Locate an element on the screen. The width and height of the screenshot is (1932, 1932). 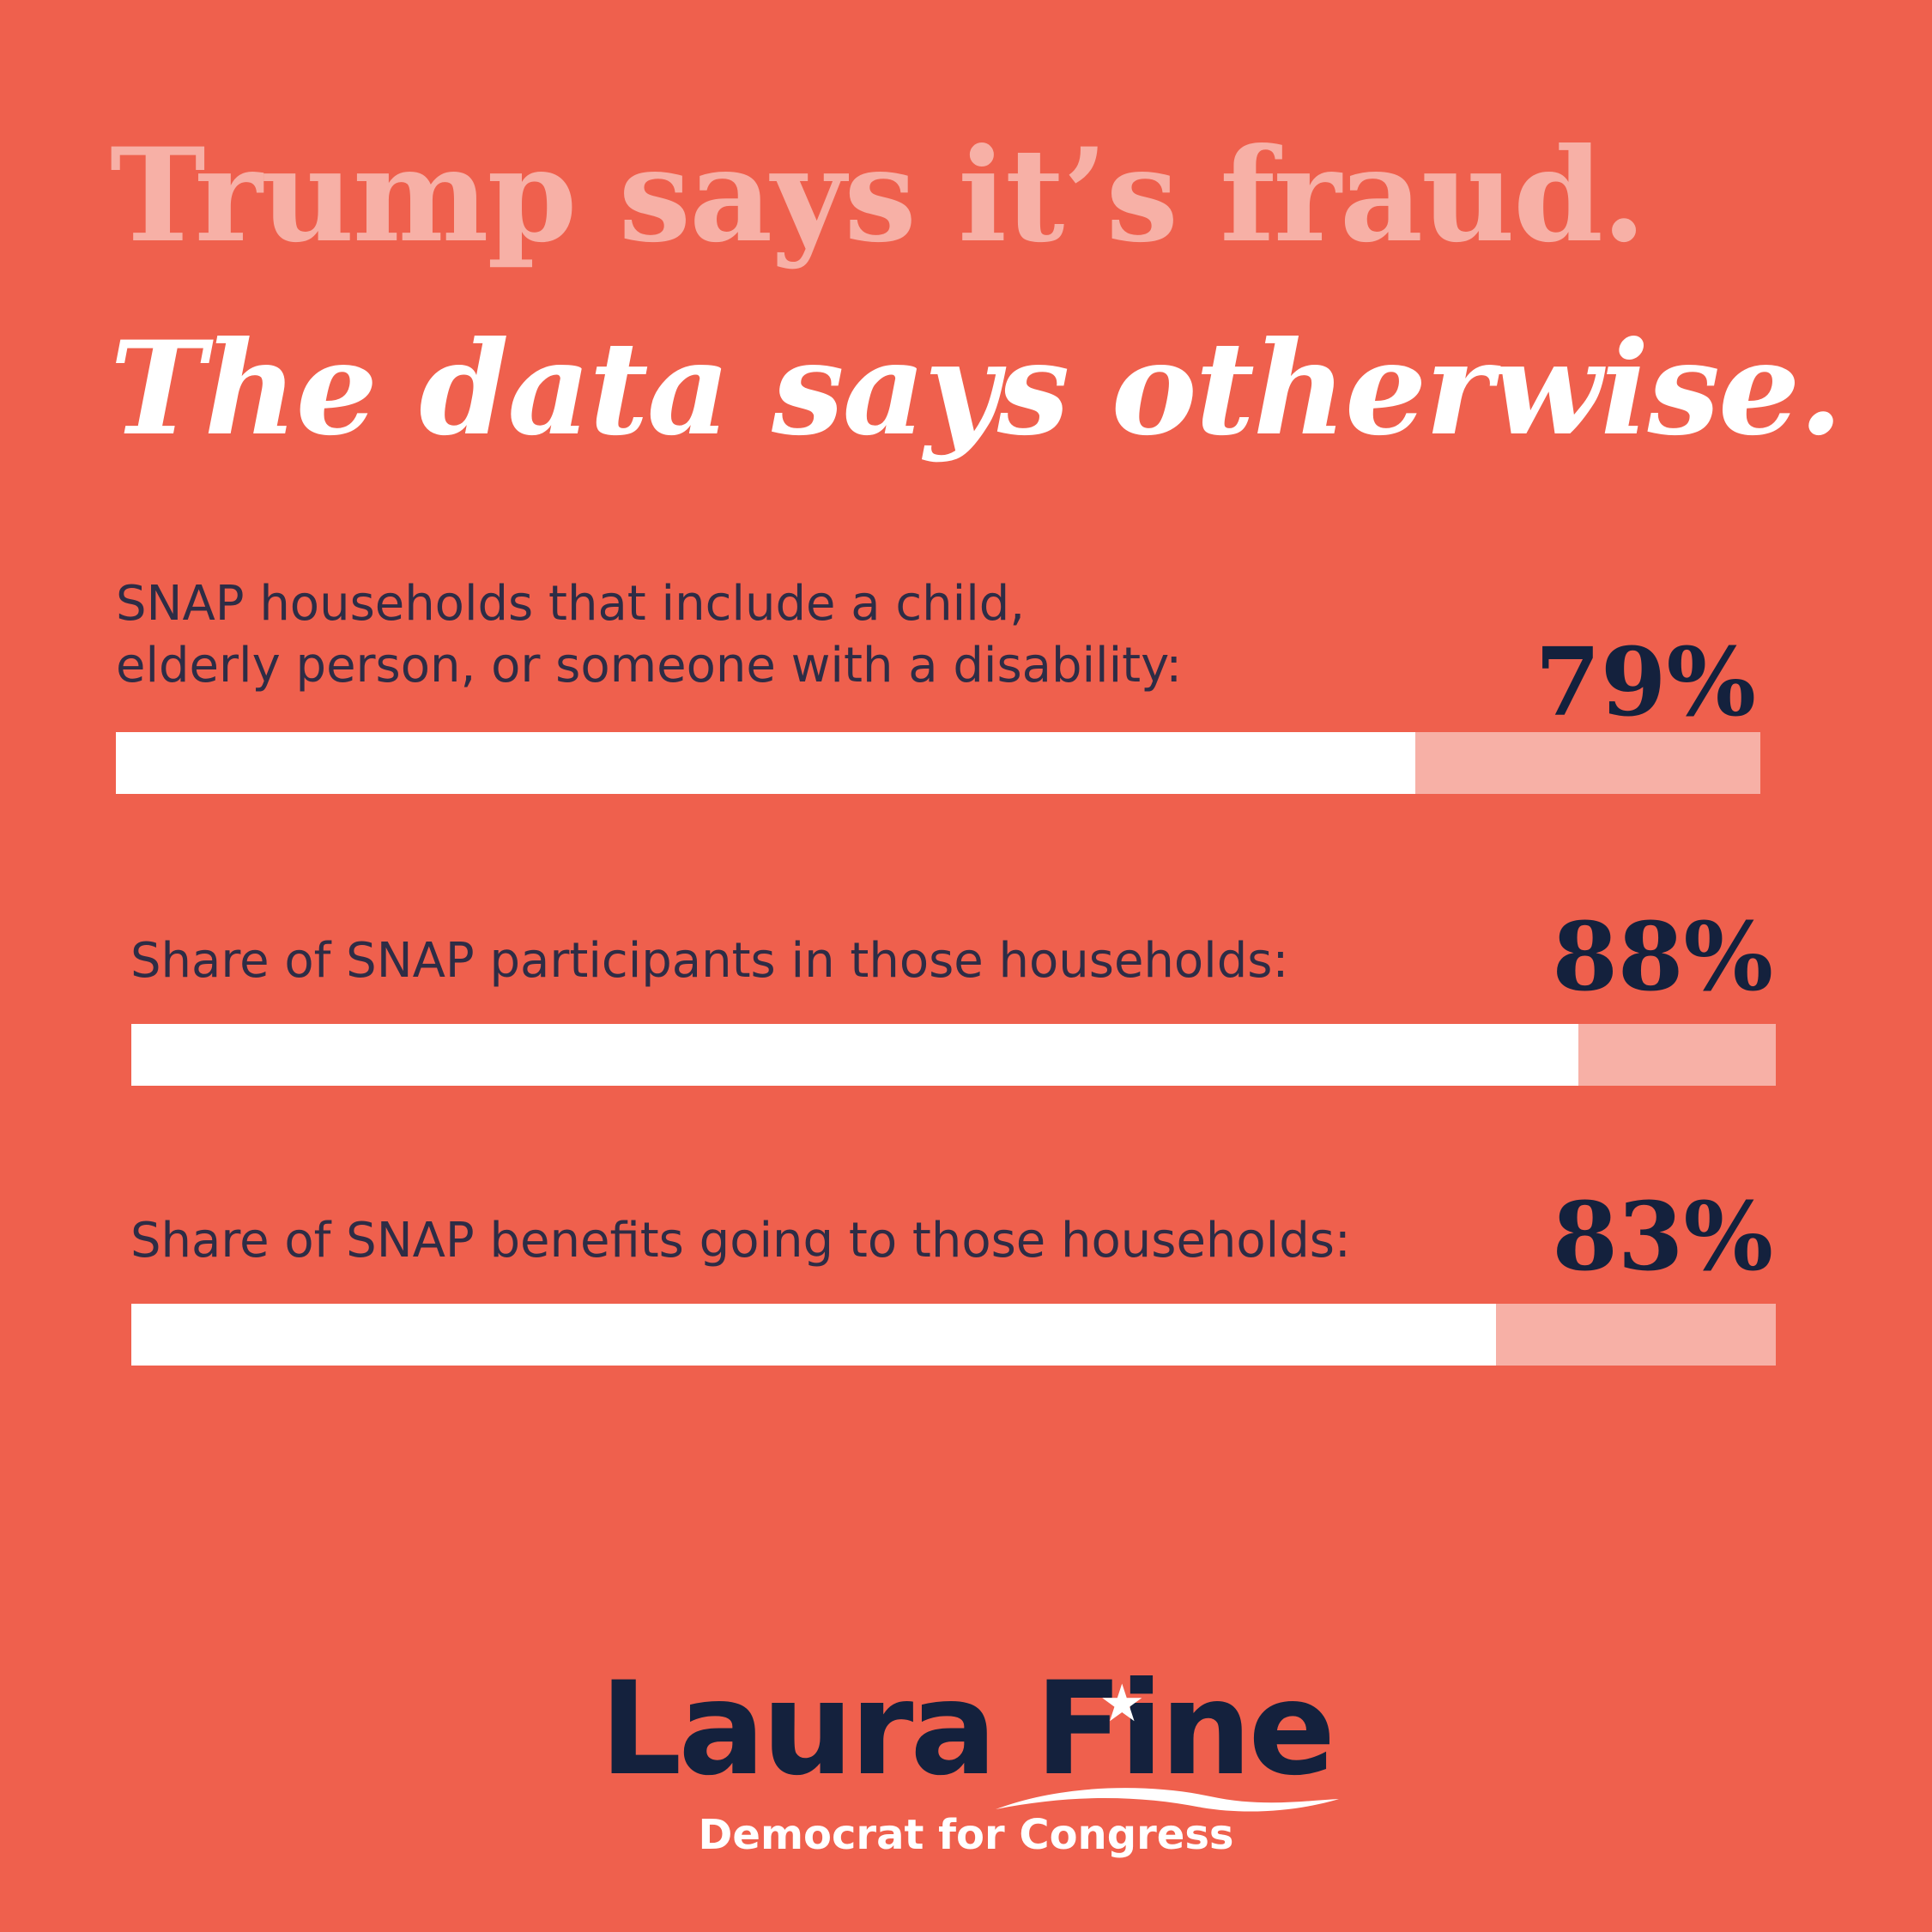
logo-name: Laura Fine ★ is located at coordinates (967, 1730).